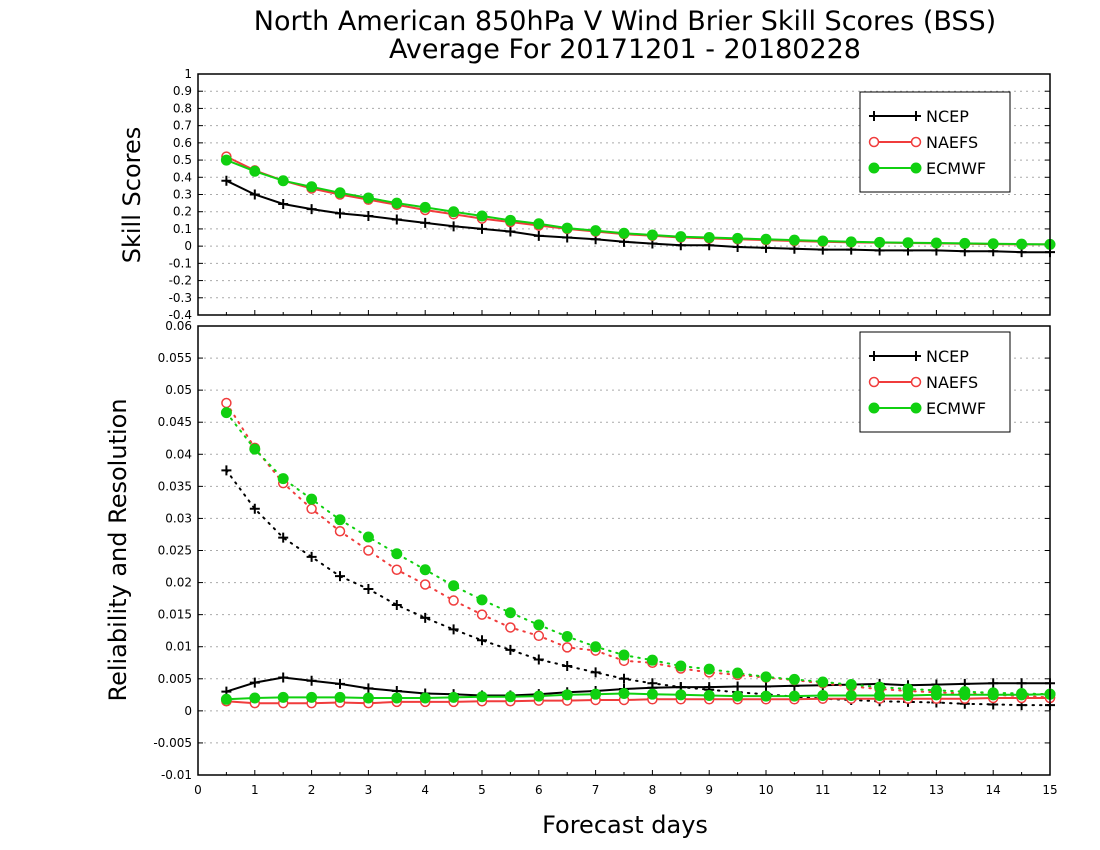  Describe the element at coordinates (180, 263) in the screenshot. I see `y-tick-label: -0.1` at that location.